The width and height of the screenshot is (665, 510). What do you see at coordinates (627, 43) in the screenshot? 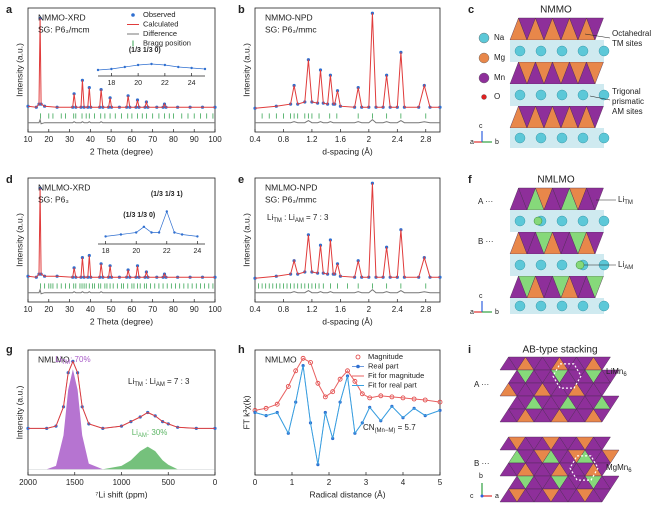
I see `site-label: TM sites` at bounding box center [627, 43].